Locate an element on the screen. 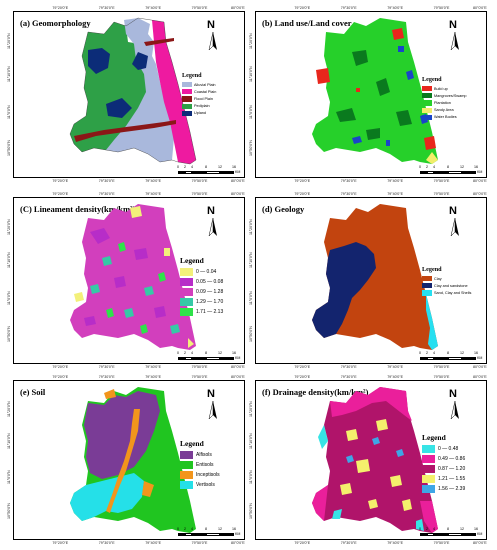 Image resolution: width=497 pixels, height=550 pixels. legend-item: Mangroves/Swamp is located at coordinates (444, 95).